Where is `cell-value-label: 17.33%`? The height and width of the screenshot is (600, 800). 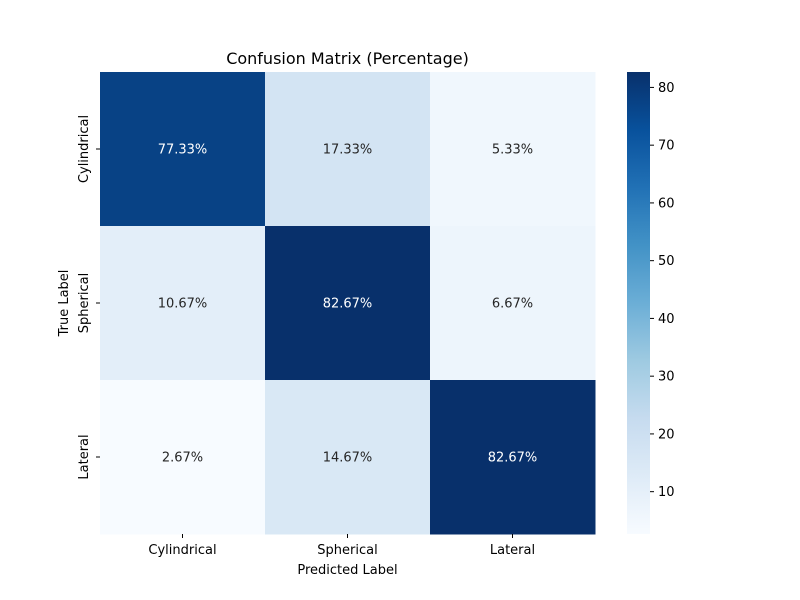 cell-value-label: 17.33% is located at coordinates (348, 150).